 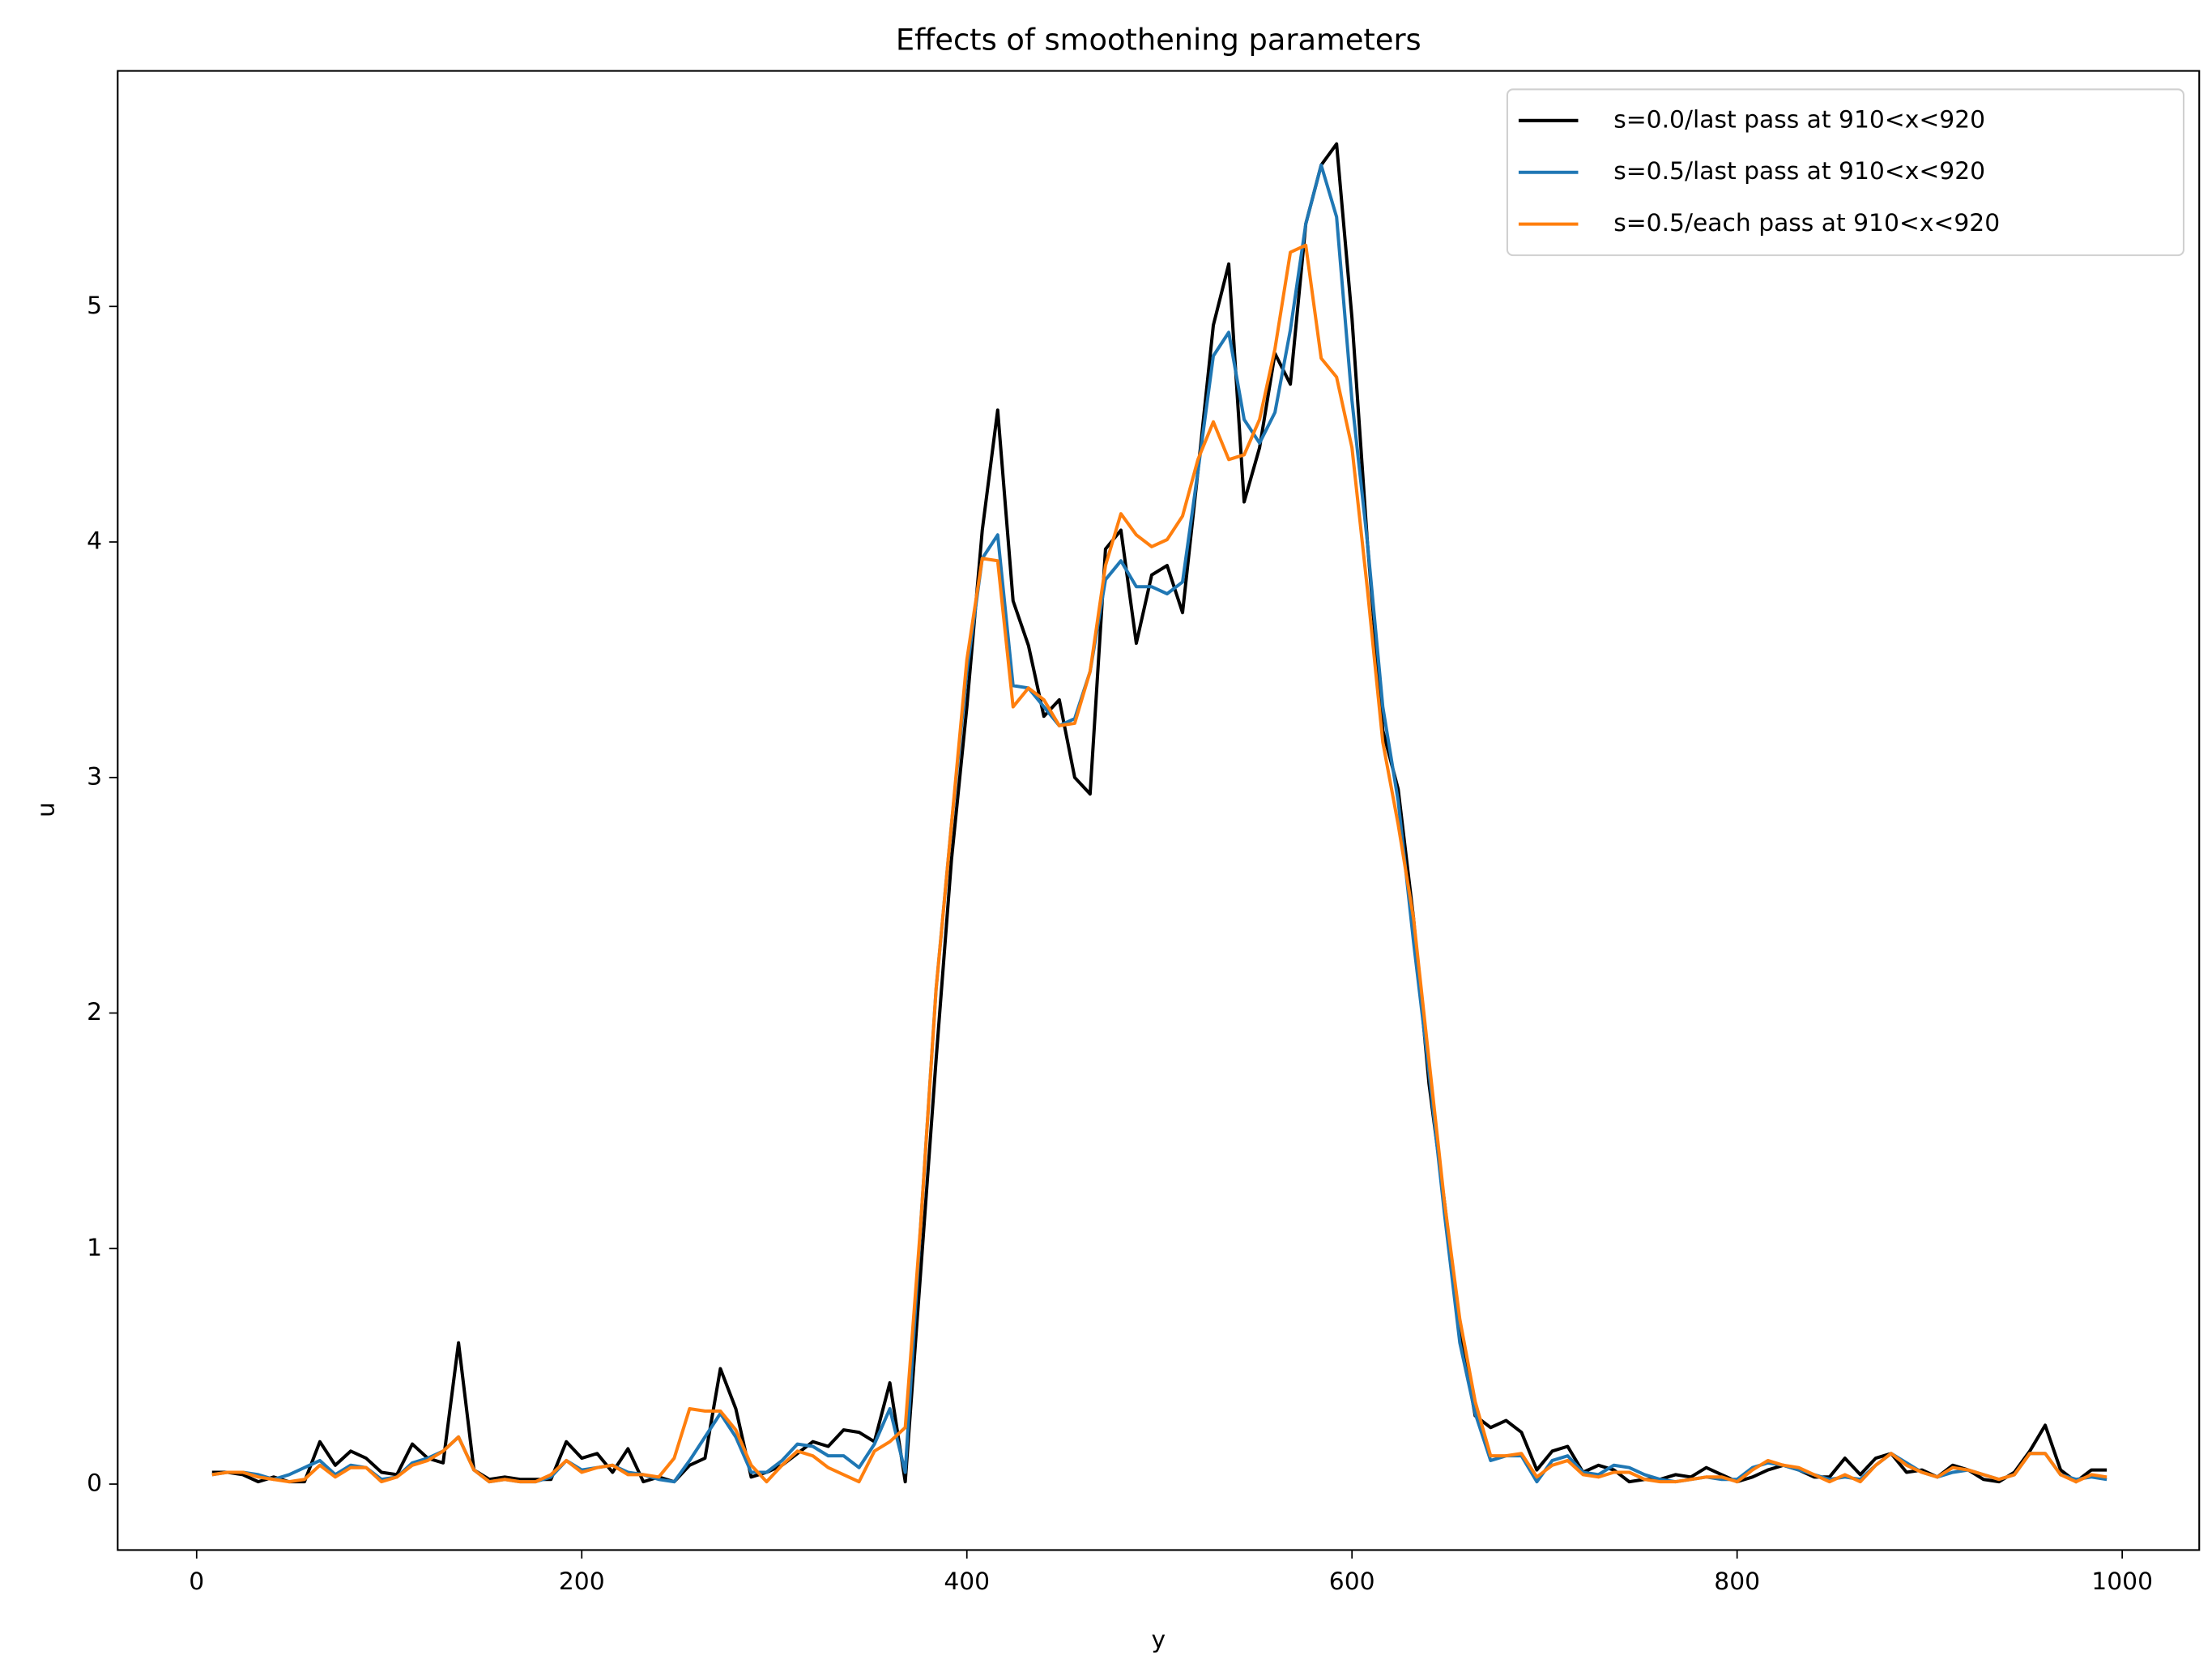 What do you see at coordinates (1737, 1582) in the screenshot?
I see `x-tick-label: 800` at bounding box center [1737, 1582].